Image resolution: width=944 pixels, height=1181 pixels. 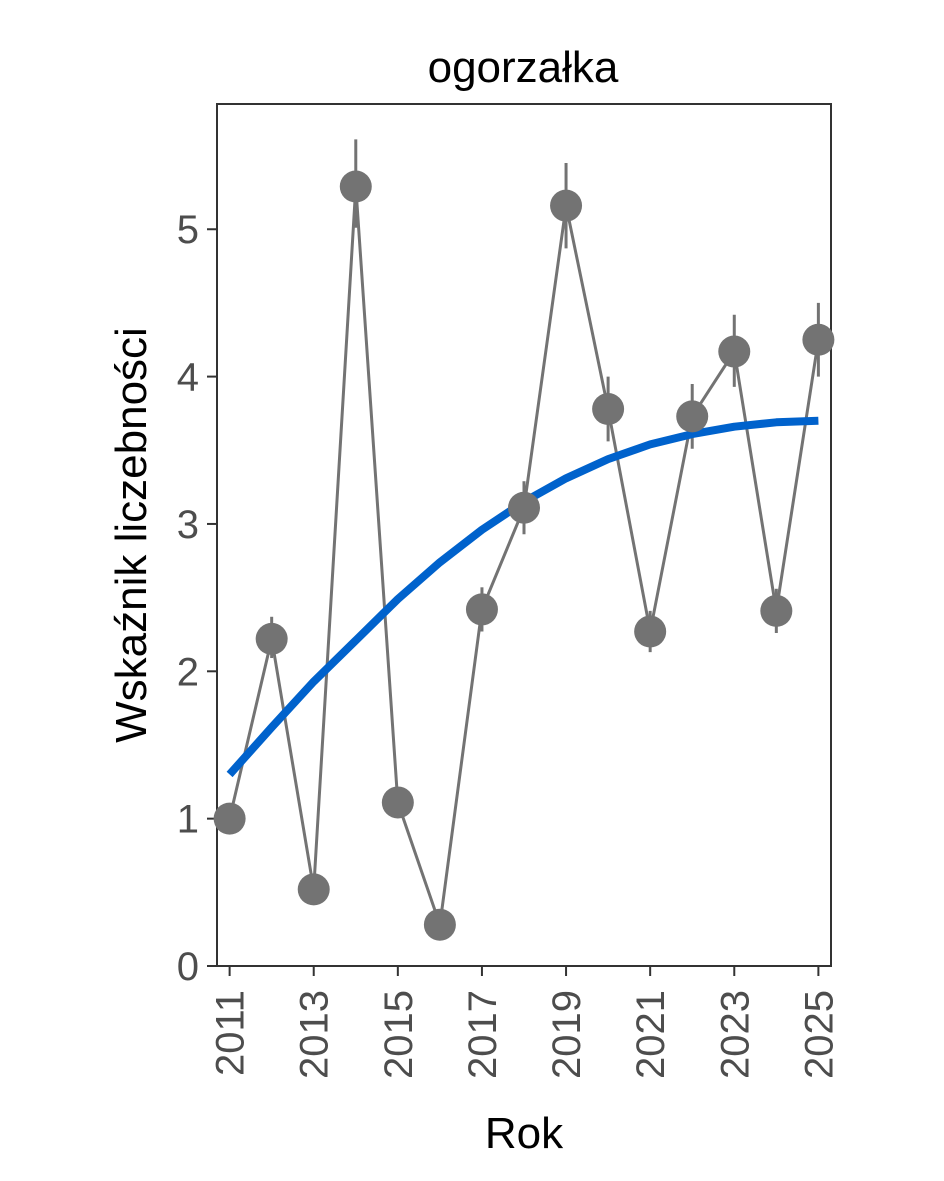 What do you see at coordinates (399, 1034) in the screenshot?
I see `x-tick-label: 2015` at bounding box center [399, 1034].